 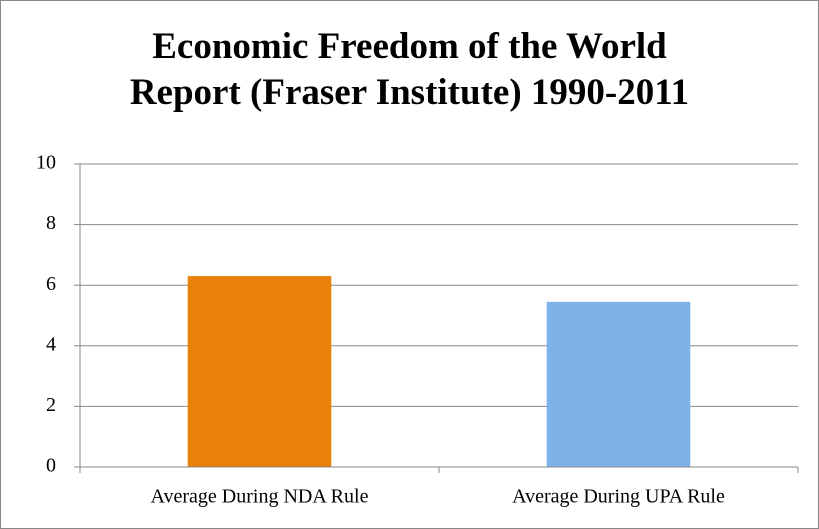 I want to click on y-tick-label: 4, so click(x=51, y=344).